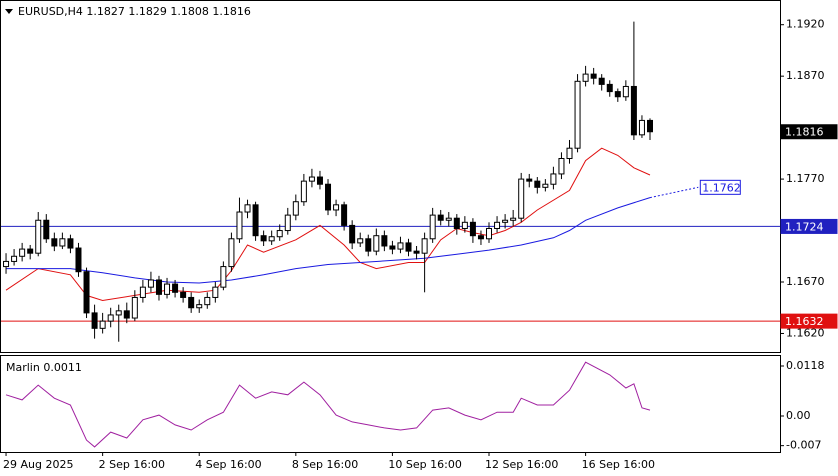  What do you see at coordinates (803, 445) in the screenshot?
I see `y-tick-label: -0.007` at bounding box center [803, 445].